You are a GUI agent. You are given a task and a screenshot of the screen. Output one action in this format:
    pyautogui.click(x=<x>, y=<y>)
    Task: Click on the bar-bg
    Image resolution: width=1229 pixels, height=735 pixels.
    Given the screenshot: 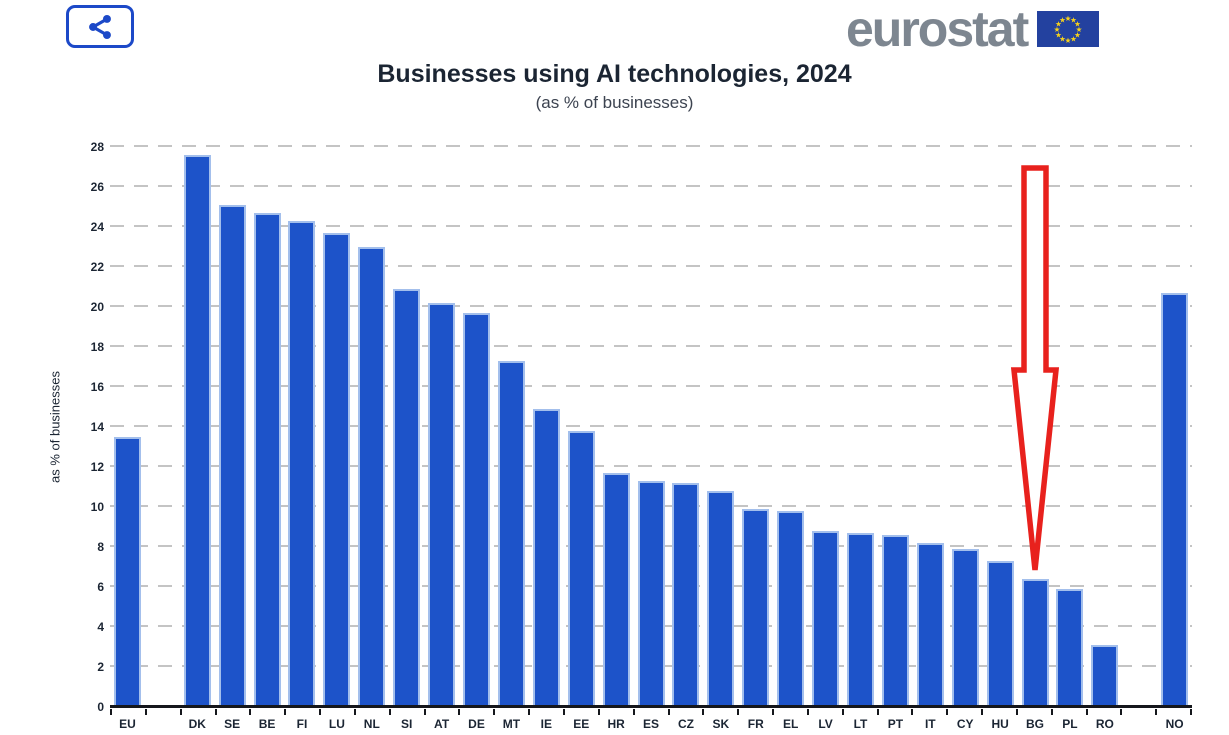 What is the action you would take?
    pyautogui.click(x=1035, y=643)
    